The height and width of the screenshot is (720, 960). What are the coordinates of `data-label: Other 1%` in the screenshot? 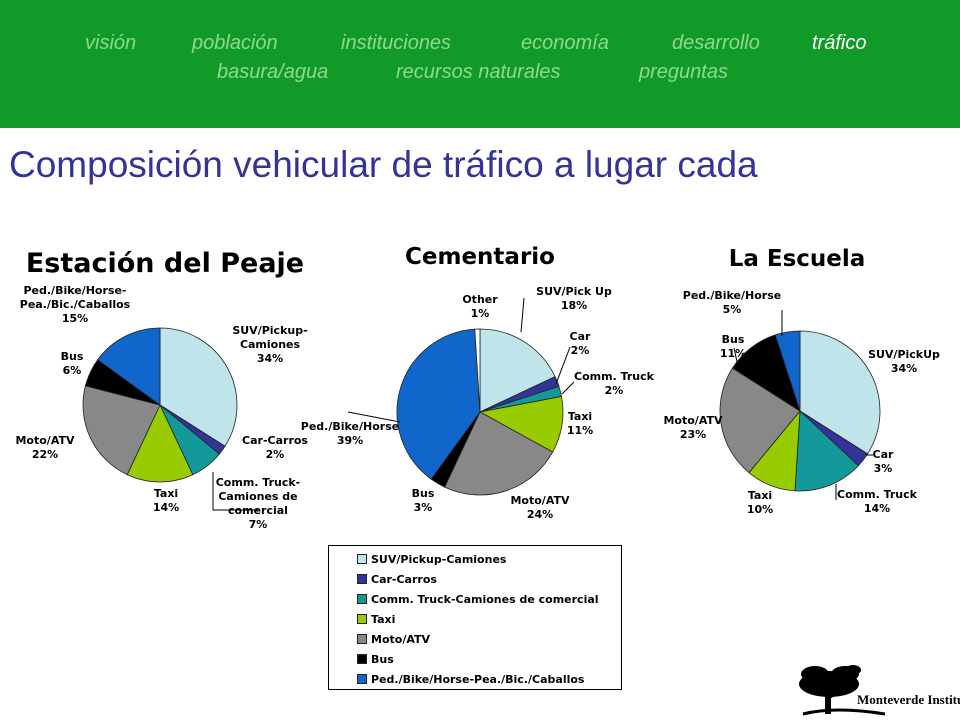 It's located at (480, 306).